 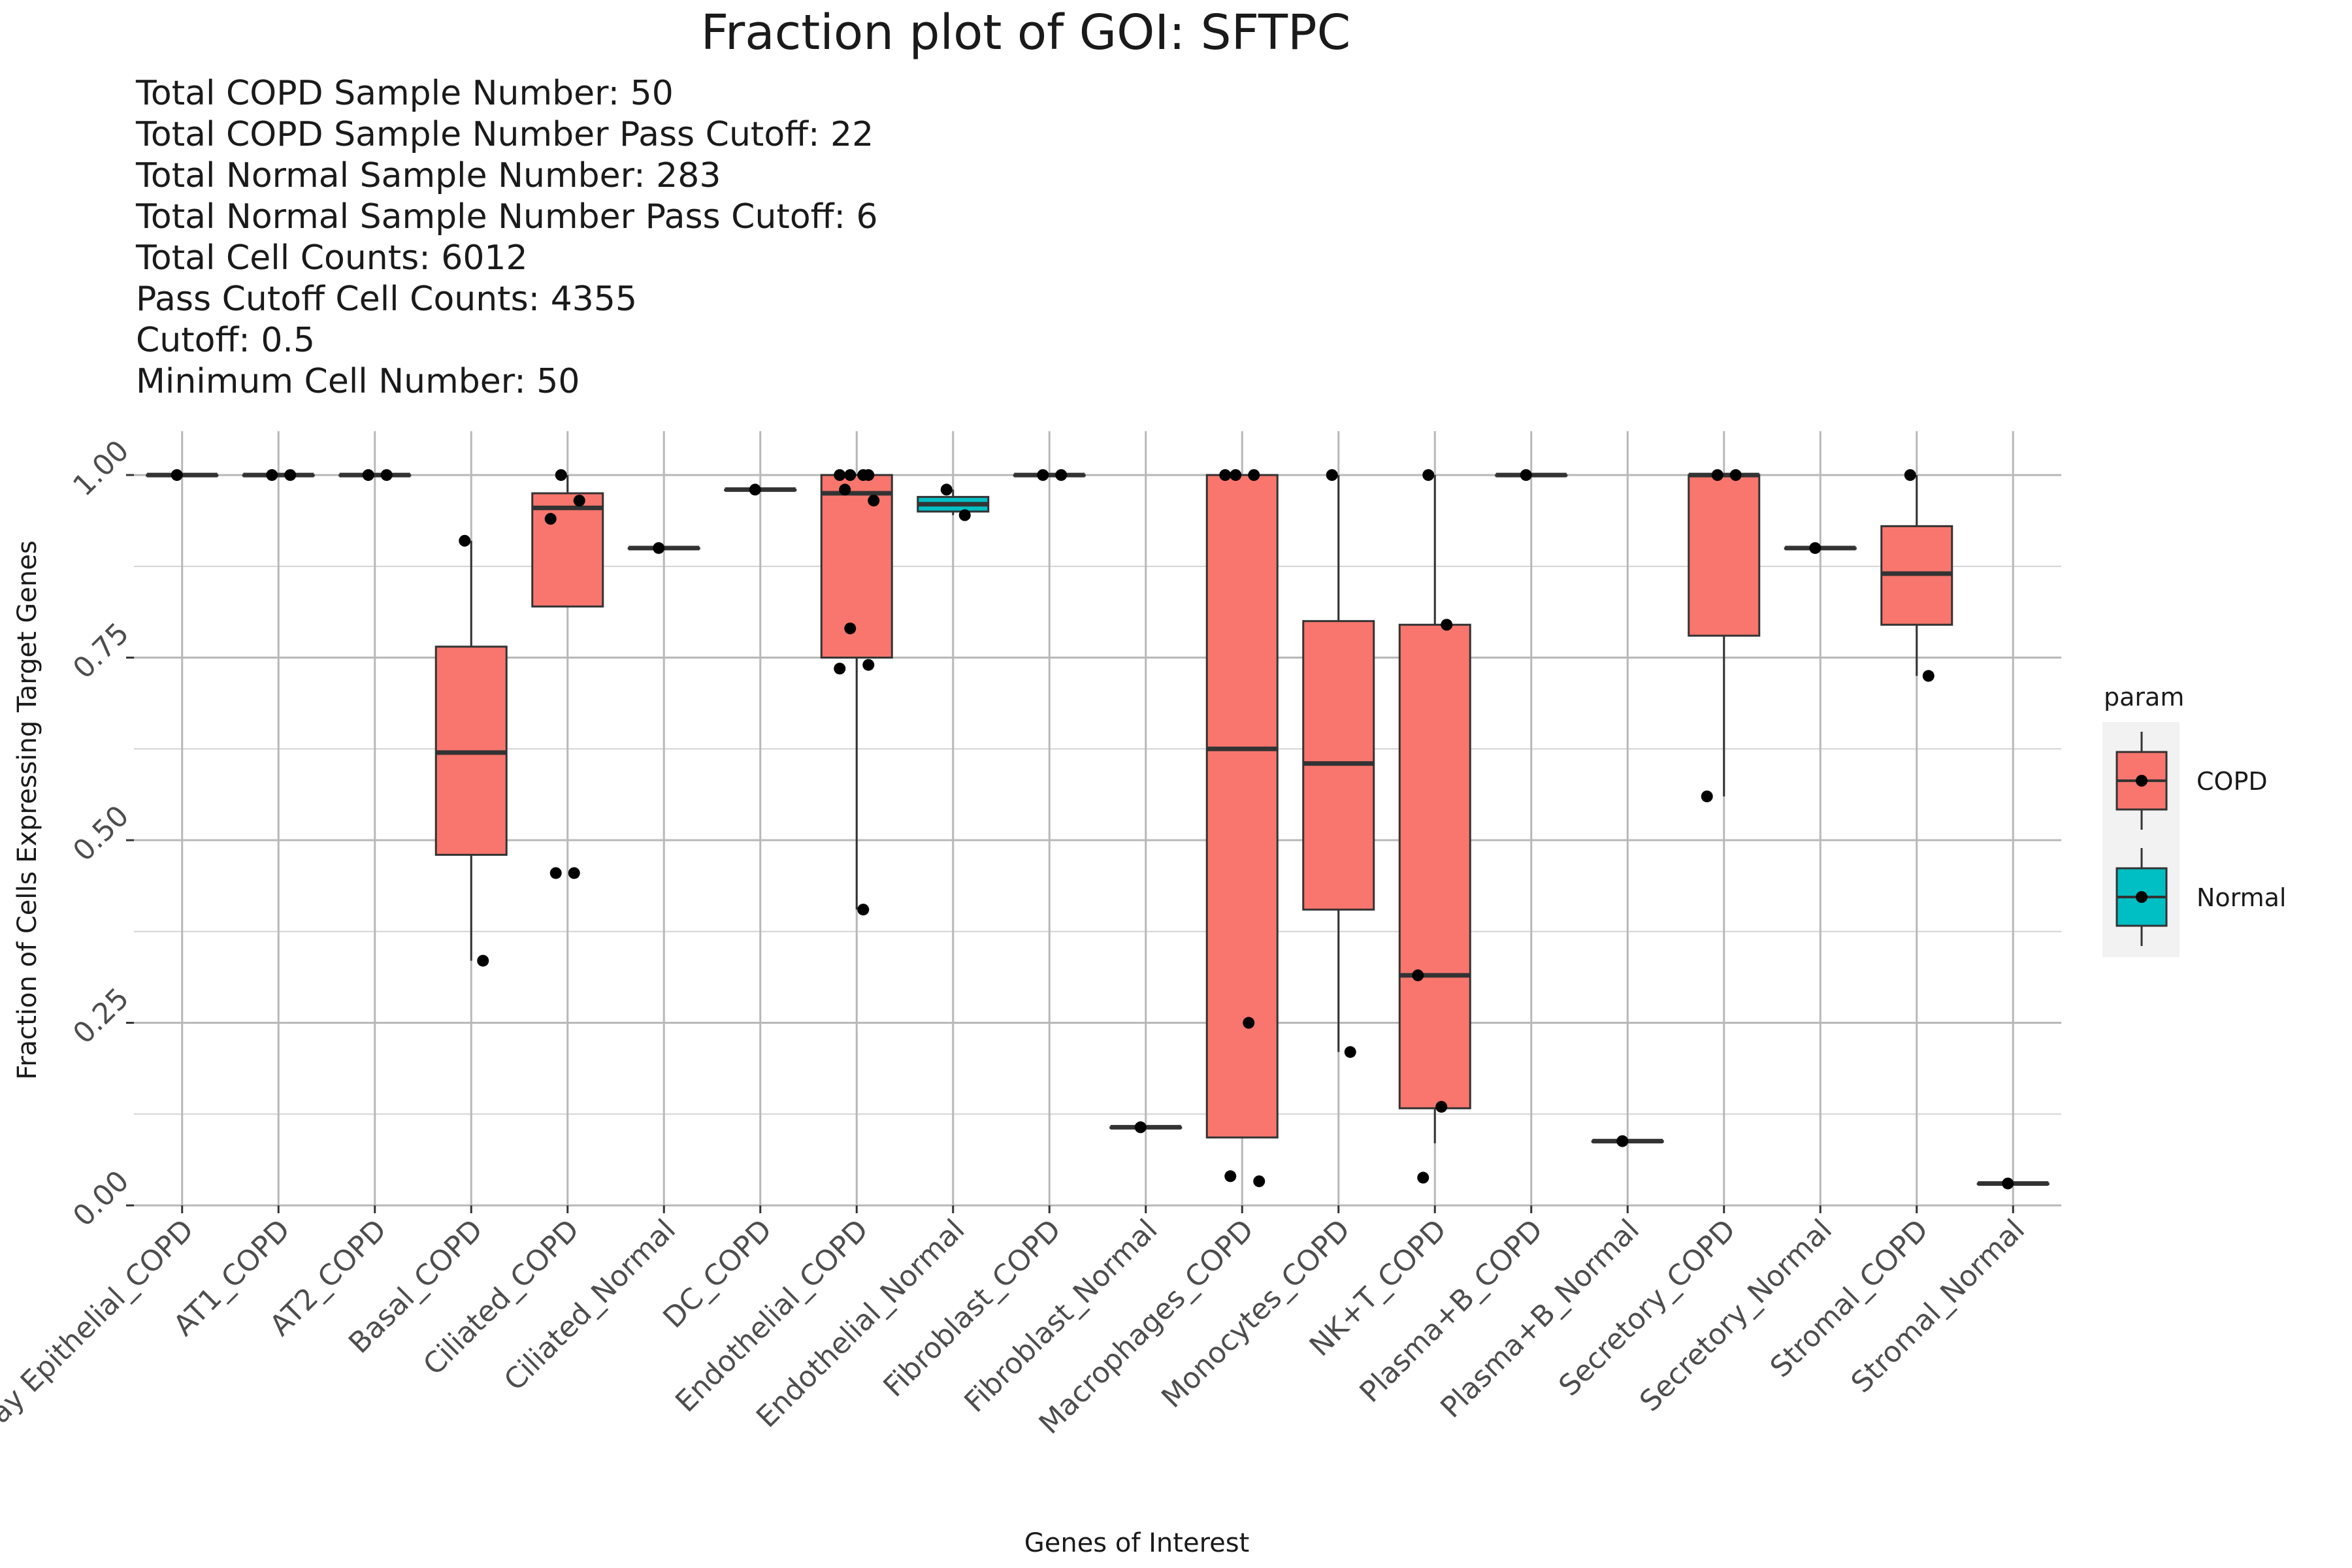 I want to click on x-axis-label: Genes of Interest, so click(x=1137, y=1543).